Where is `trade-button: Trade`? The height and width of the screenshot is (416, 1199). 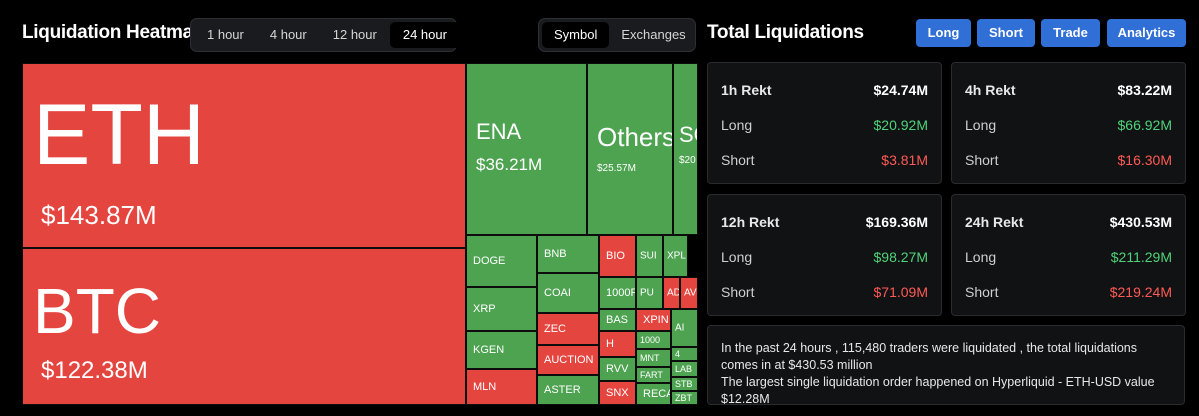 trade-button: Trade is located at coordinates (1070, 33).